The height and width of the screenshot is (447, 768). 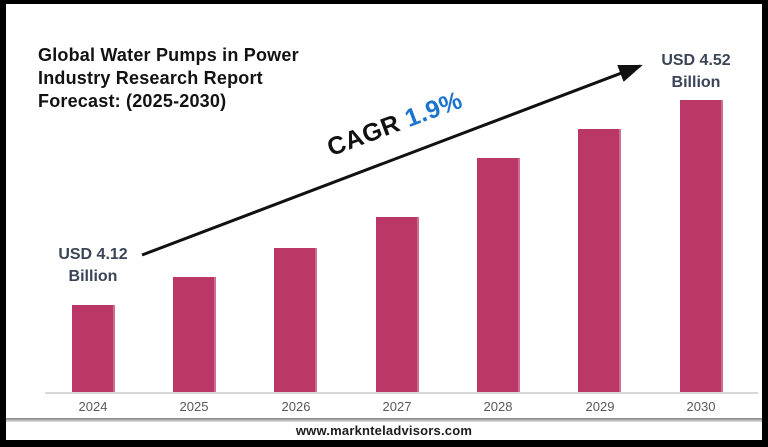 What do you see at coordinates (701, 247) in the screenshot?
I see `bar-2030` at bounding box center [701, 247].